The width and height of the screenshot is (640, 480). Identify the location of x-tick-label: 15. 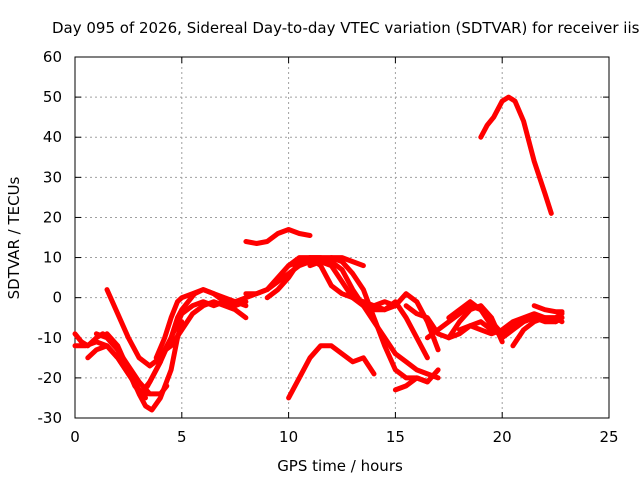
(395, 437).